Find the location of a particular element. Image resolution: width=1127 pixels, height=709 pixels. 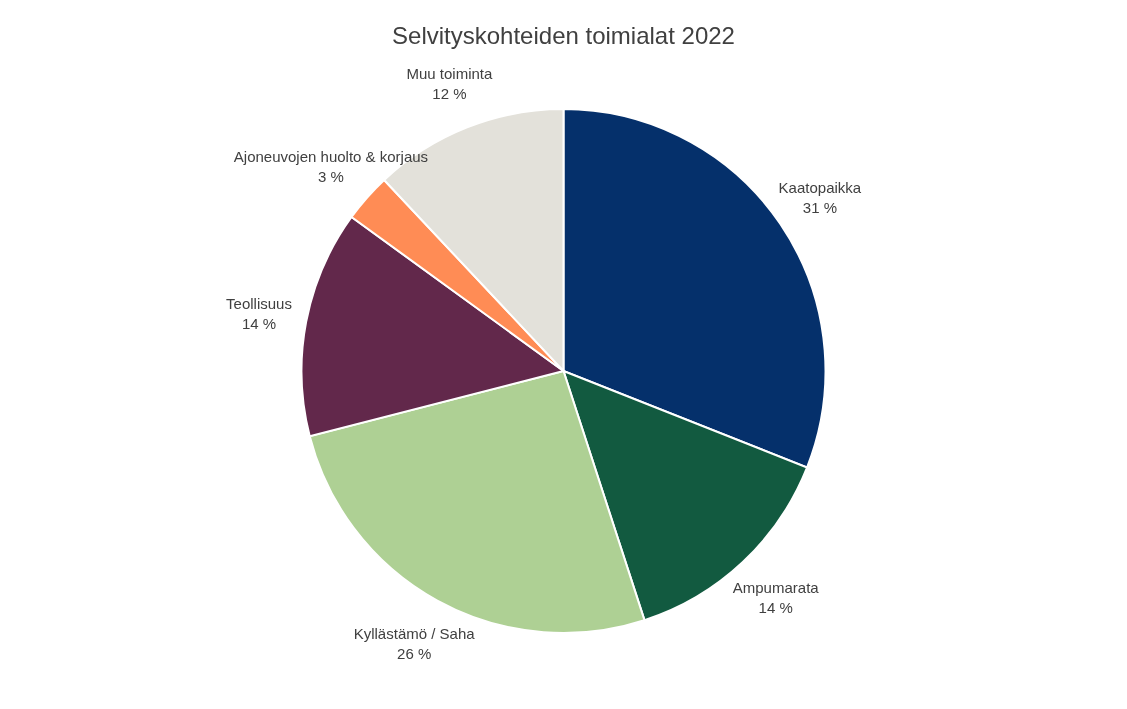

slice-label: Kaatopaikka is located at coordinates (820, 187).